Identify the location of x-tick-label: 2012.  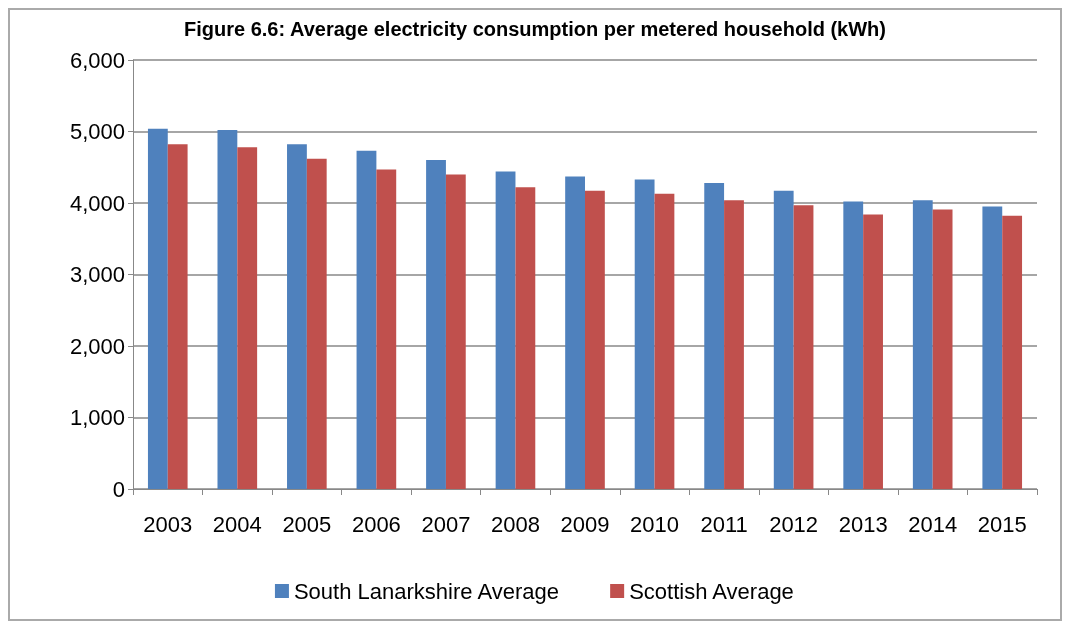
(794, 524).